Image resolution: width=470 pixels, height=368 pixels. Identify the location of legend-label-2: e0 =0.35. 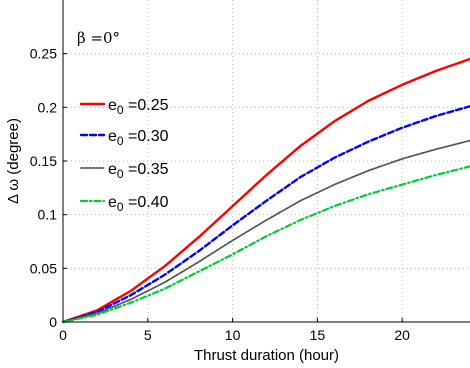
(138, 171).